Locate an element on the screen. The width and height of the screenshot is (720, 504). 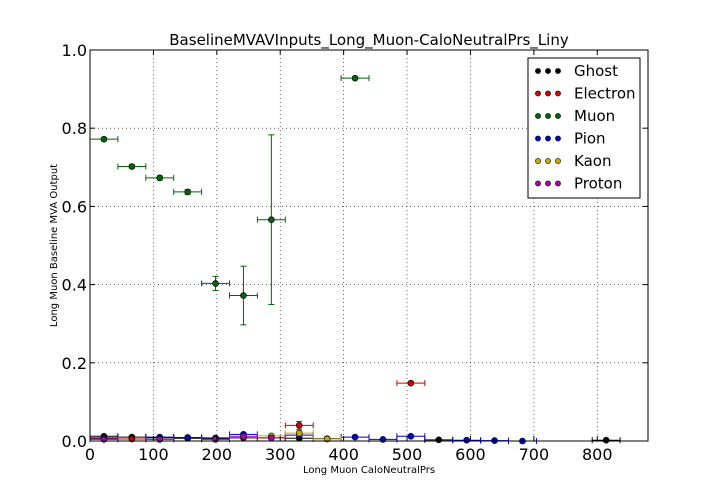
legend-item-muon: Muon is located at coordinates (575, 116).